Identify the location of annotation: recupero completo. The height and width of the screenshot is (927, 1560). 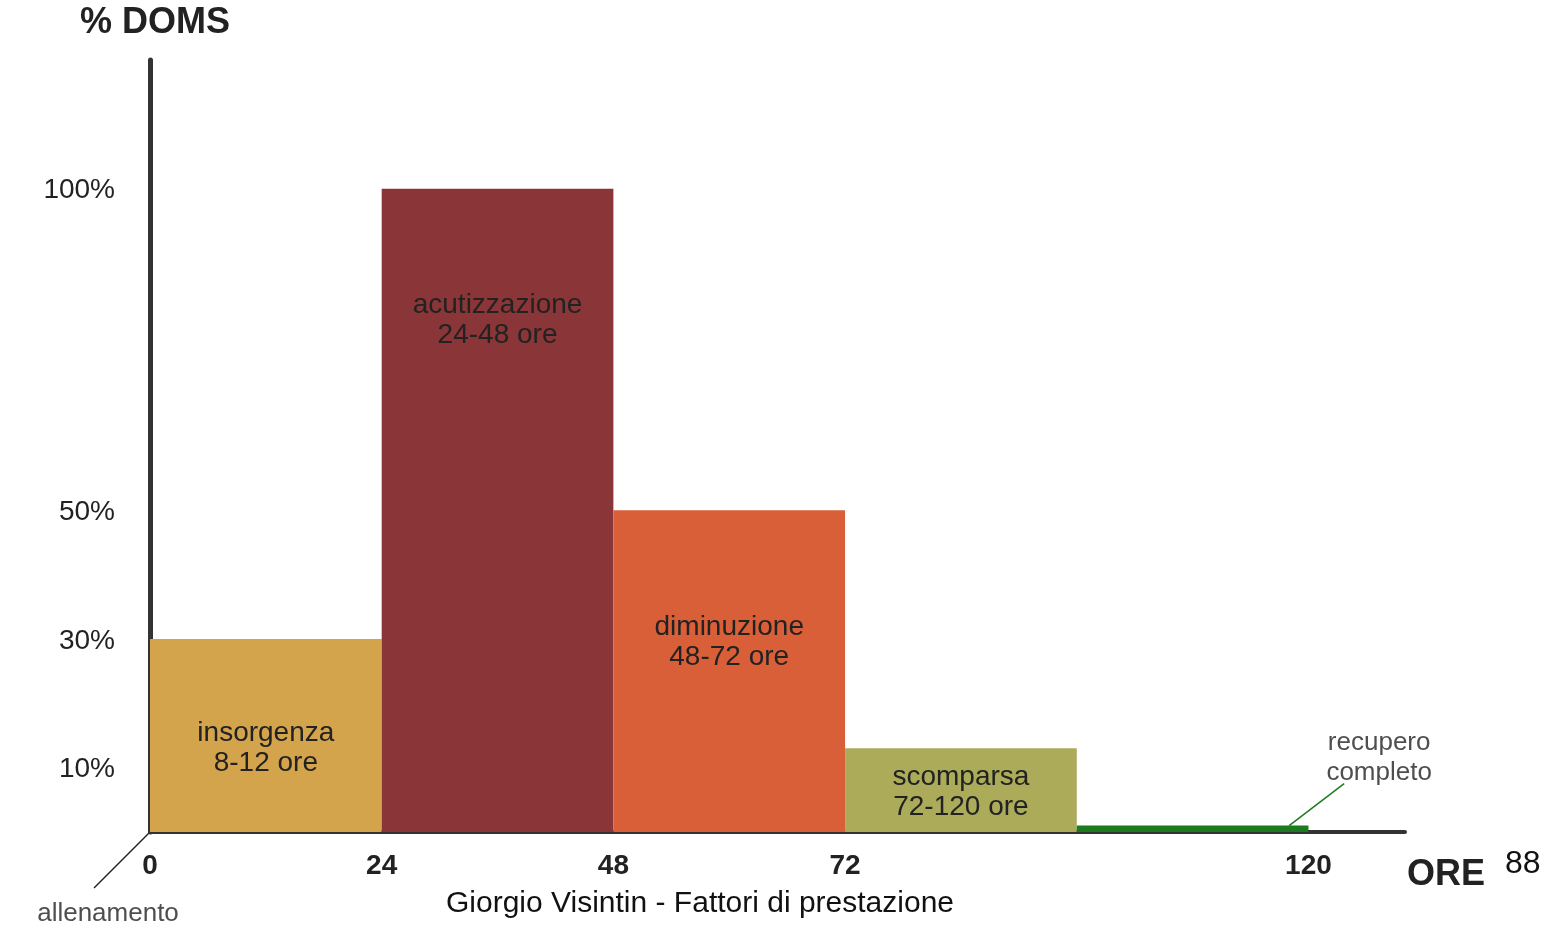
(1379, 755).